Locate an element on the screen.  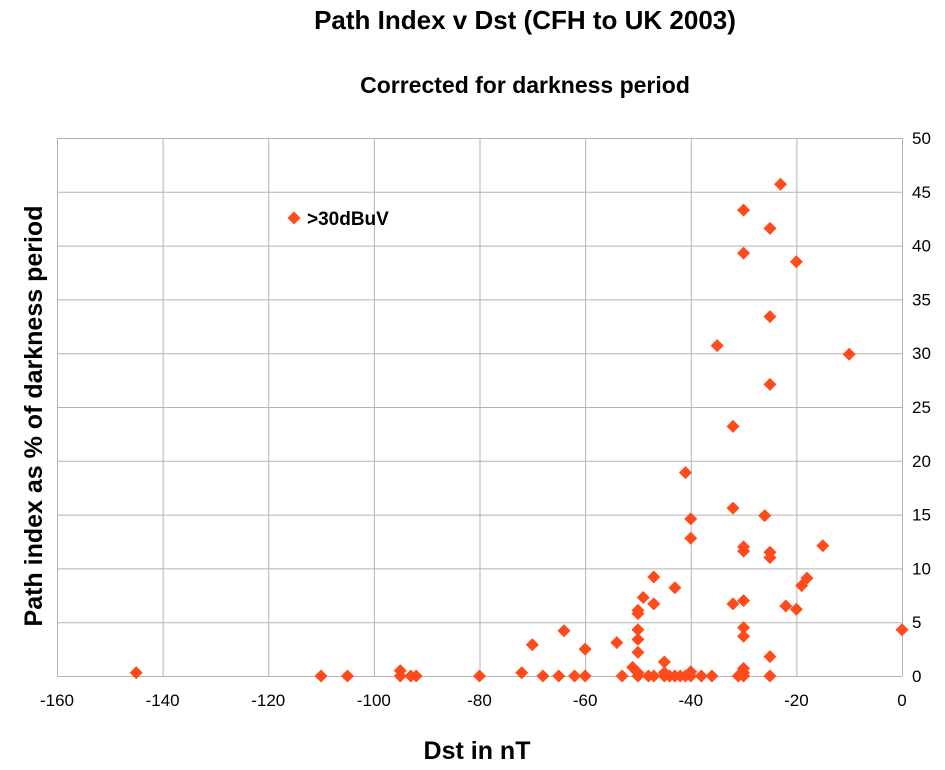
legend: >30dBuV is located at coordinates (338, 219).